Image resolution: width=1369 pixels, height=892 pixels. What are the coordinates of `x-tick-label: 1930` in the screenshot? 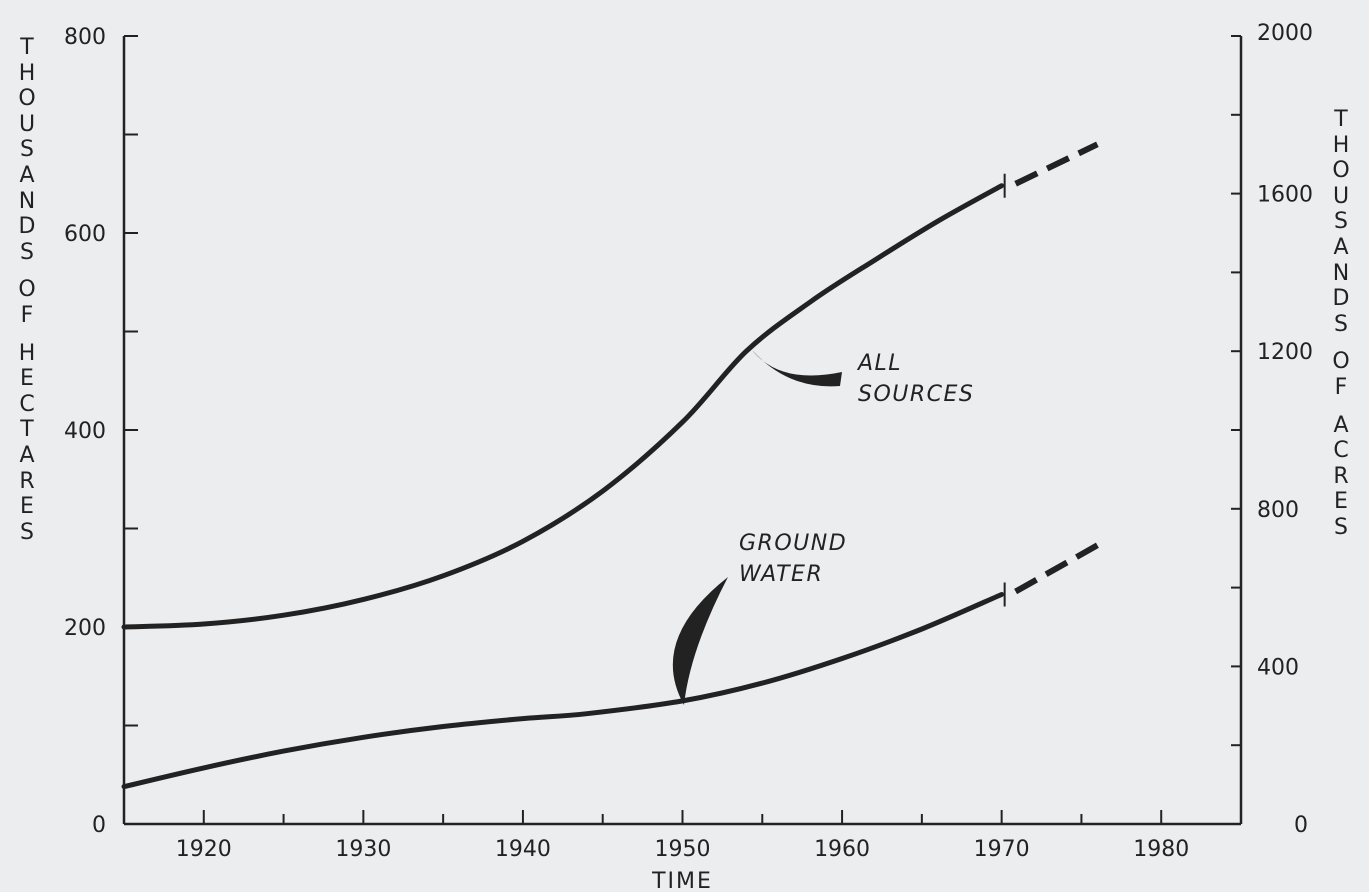 It's located at (363, 849).